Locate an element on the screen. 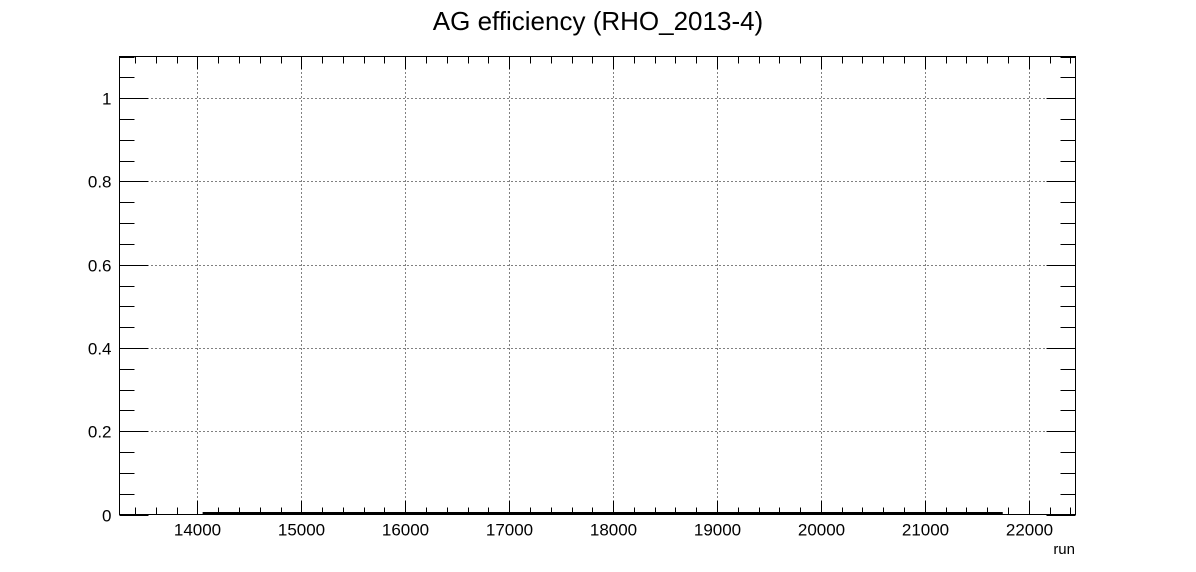 This screenshot has height=572, width=1196. y-tick-label: 0.4 is located at coordinates (100, 349).